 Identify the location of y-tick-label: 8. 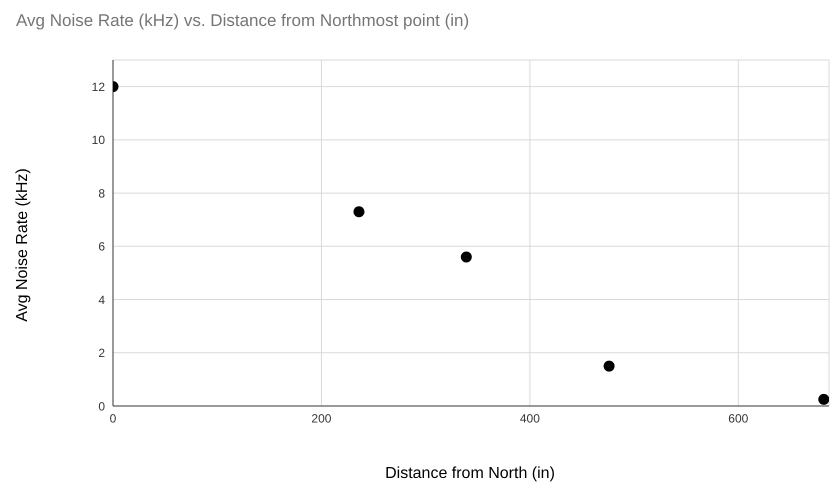
(102, 193).